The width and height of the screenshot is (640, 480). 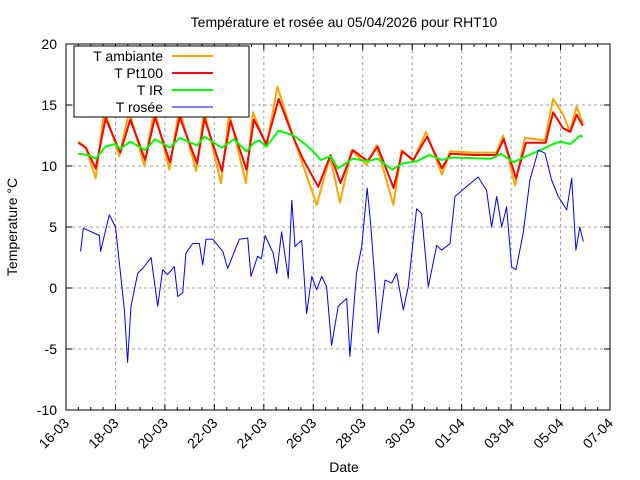 I want to click on legend-label: T IR, so click(x=150, y=90).